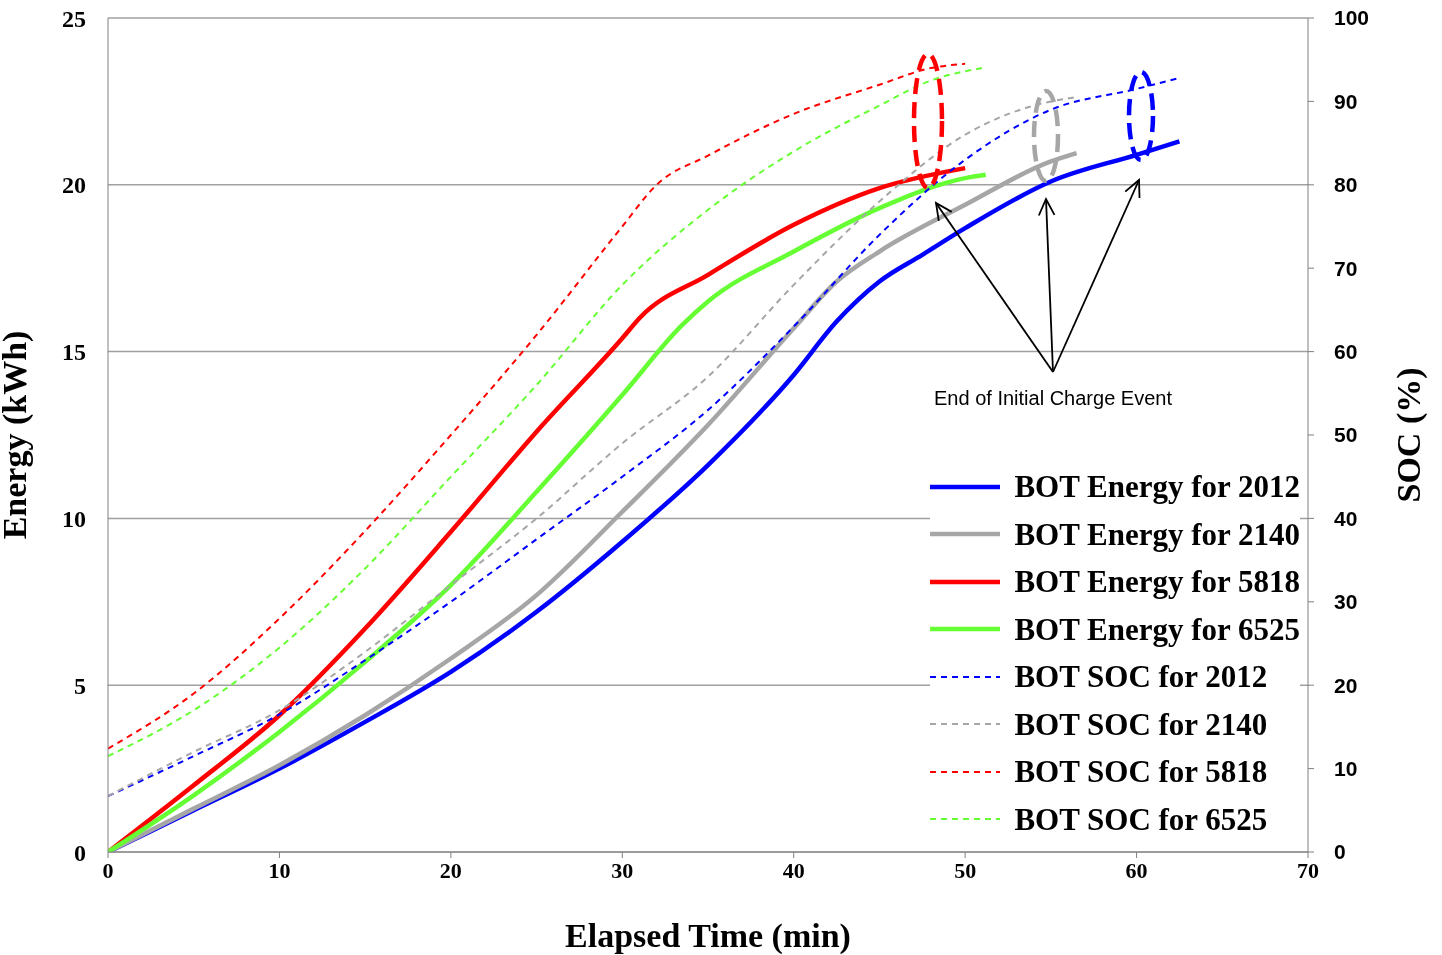 This screenshot has height=955, width=1442. Describe the element at coordinates (279, 870) in the screenshot. I see `x-tick-label: 10` at that location.